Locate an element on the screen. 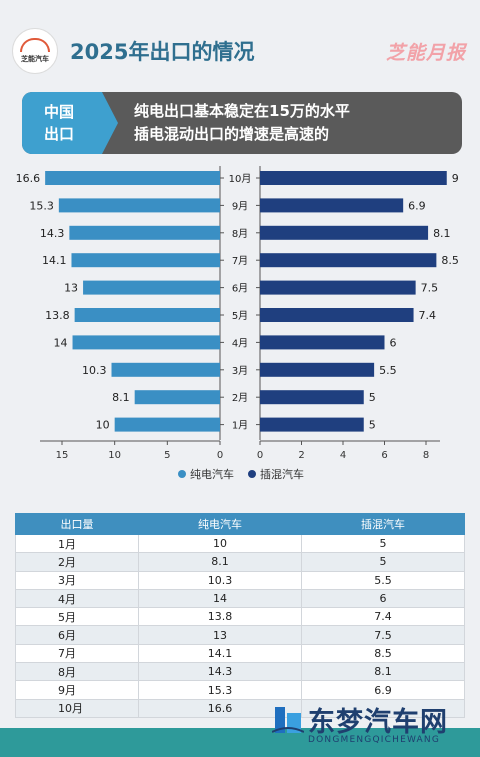 The image size is (480, 757). table-row: 9月 15.3 6.9 is located at coordinates (240, 690).